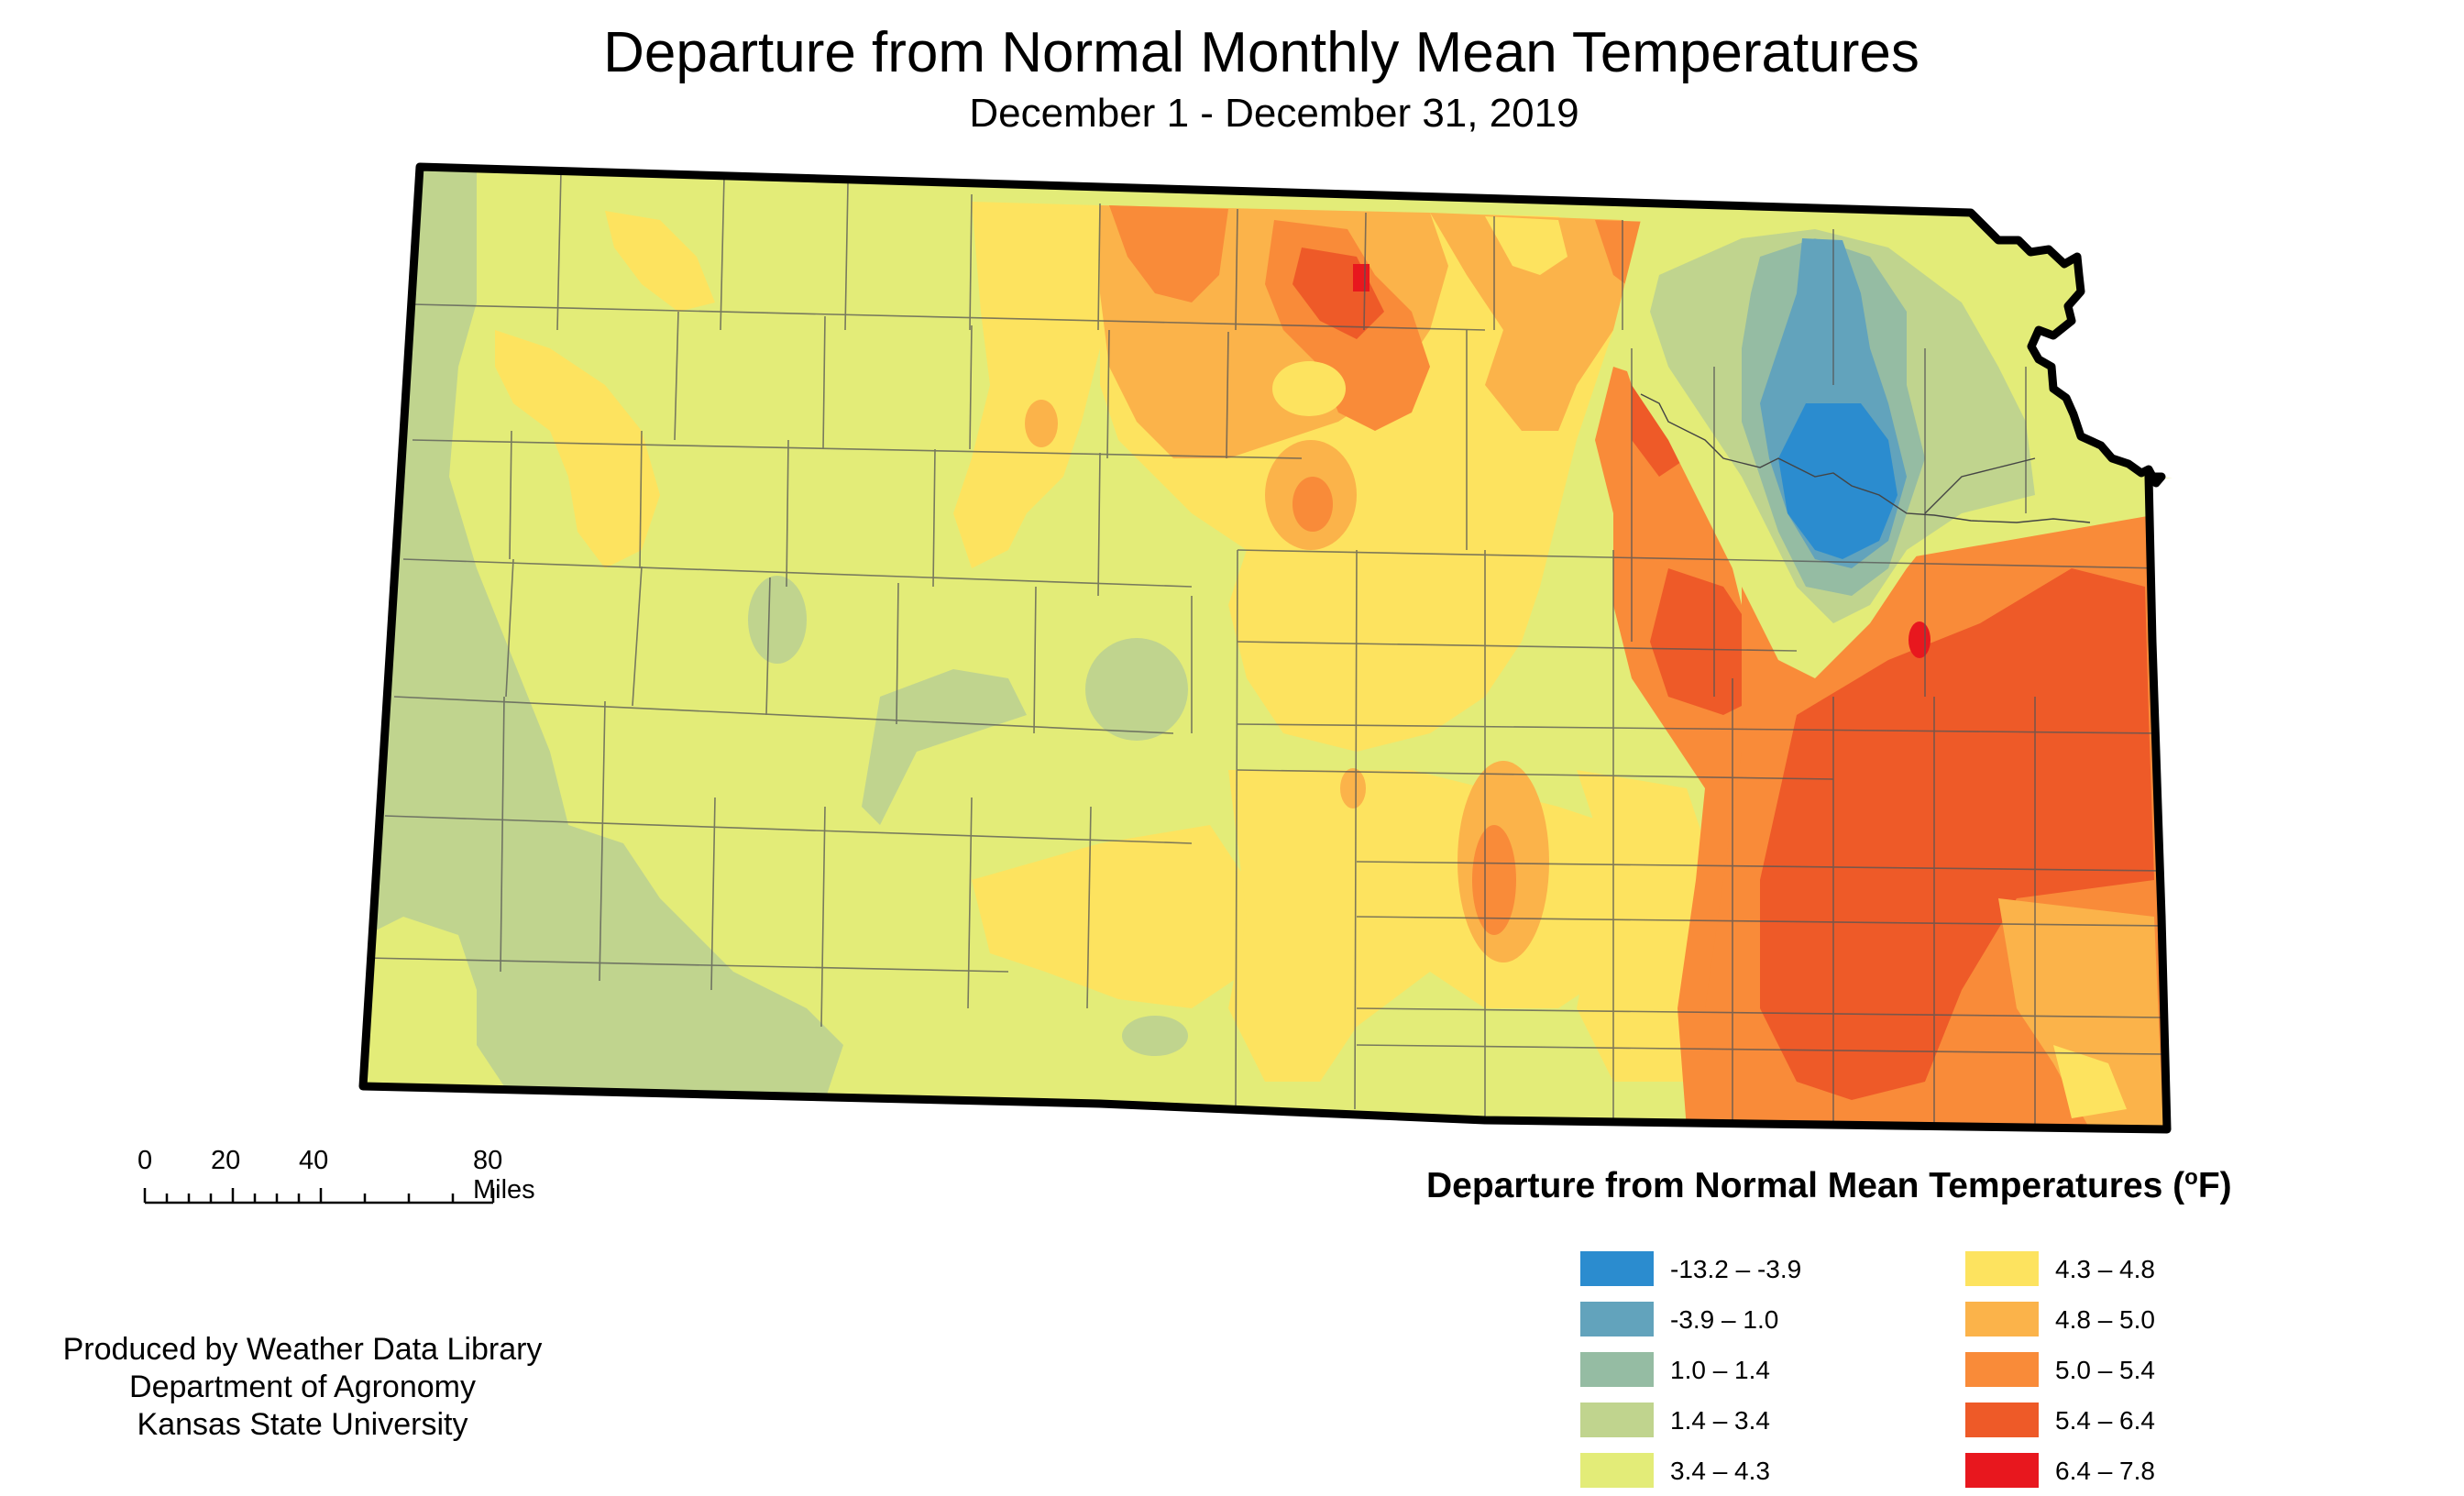 This screenshot has height=1496, width=2464. I want to click on zone-1.4-3.4-c, so click(944, 747).